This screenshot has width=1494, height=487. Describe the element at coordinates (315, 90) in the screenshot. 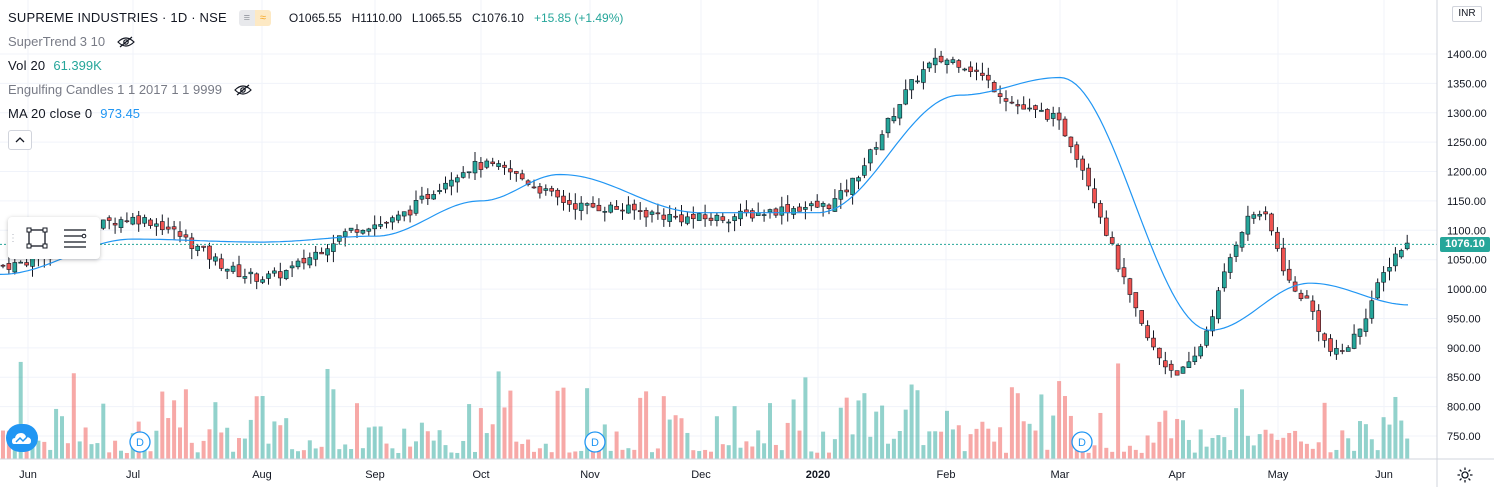

I see `indicator-row-engulfing: Engulfing Candles 1 1 2017 1 1 9999` at that location.